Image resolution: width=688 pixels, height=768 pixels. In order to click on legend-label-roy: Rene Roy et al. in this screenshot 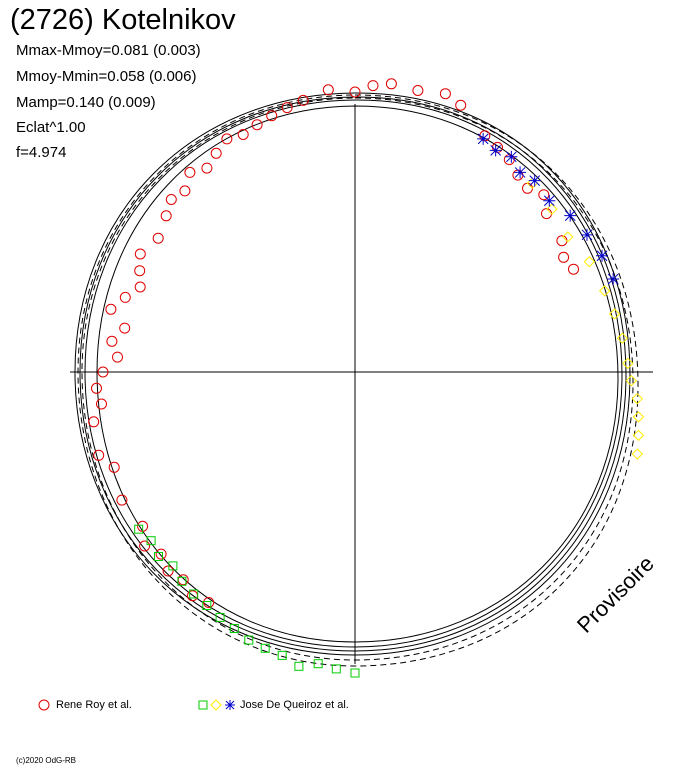, I will do `click(94, 705)`.